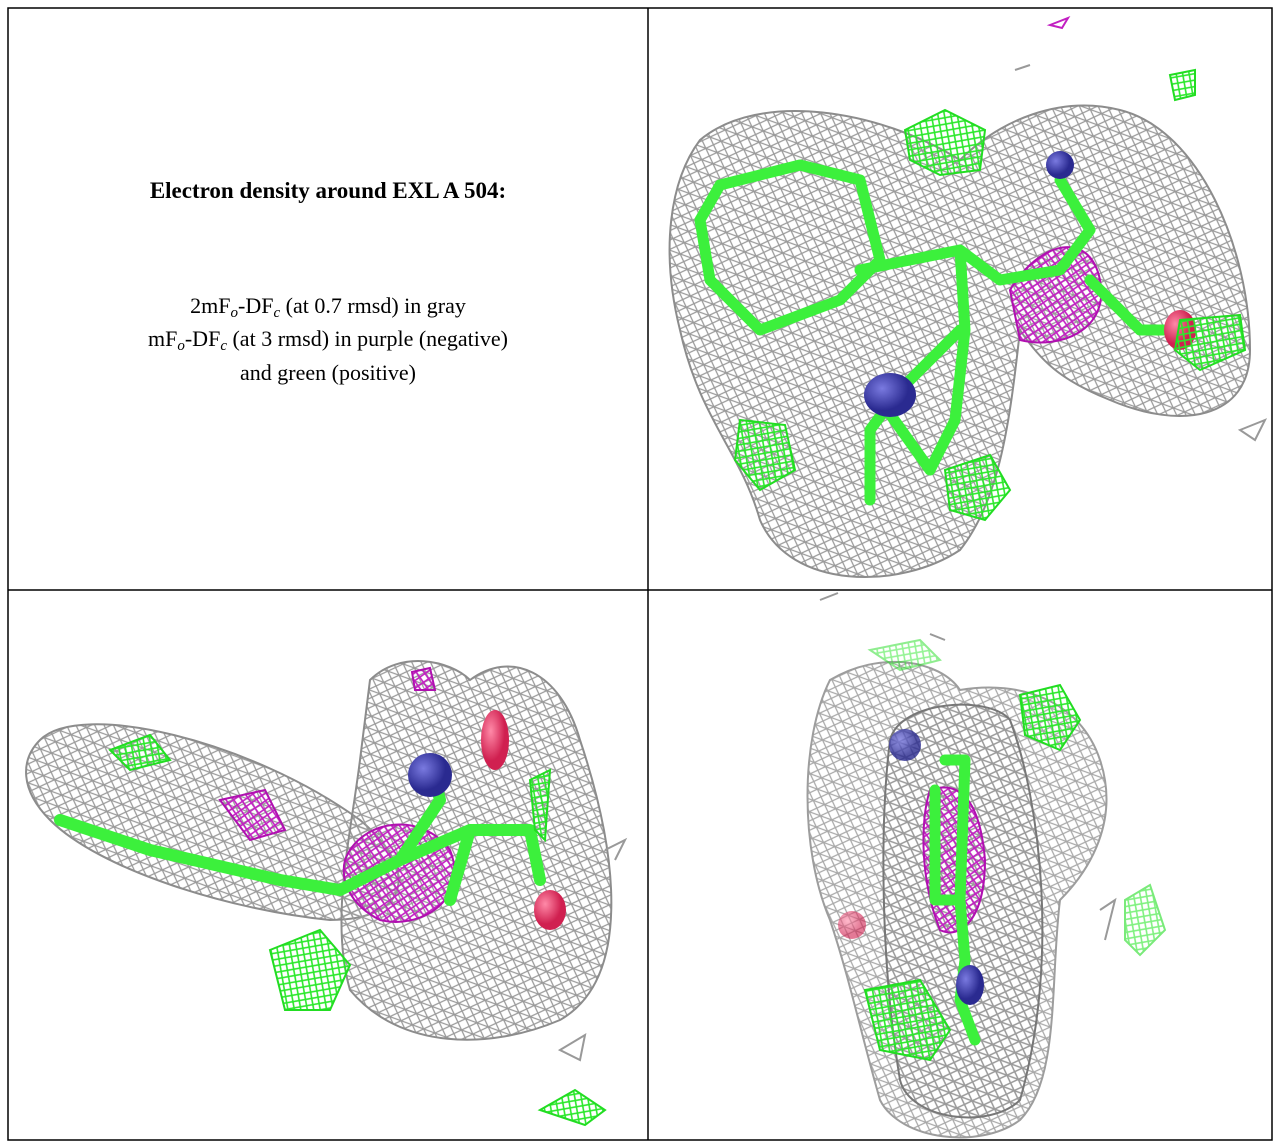  What do you see at coordinates (367, 338) in the screenshot?
I see `text: (at 3 rmsd) in purple (negative)` at bounding box center [367, 338].